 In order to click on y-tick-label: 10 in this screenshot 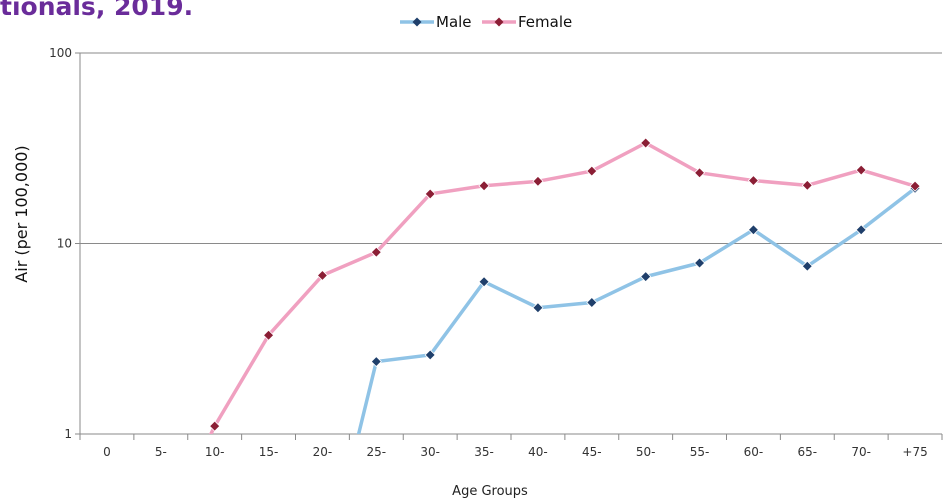, I will do `click(64, 244)`.